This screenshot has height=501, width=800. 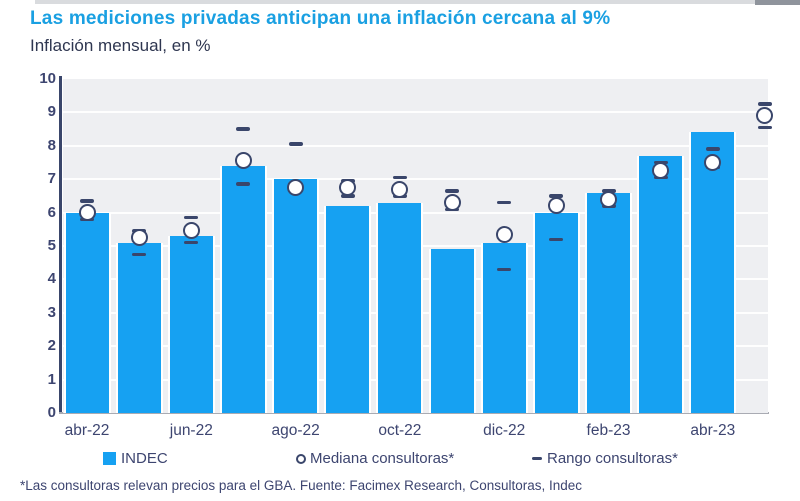 I want to click on indec-square-swatch-icon, so click(x=109, y=458).